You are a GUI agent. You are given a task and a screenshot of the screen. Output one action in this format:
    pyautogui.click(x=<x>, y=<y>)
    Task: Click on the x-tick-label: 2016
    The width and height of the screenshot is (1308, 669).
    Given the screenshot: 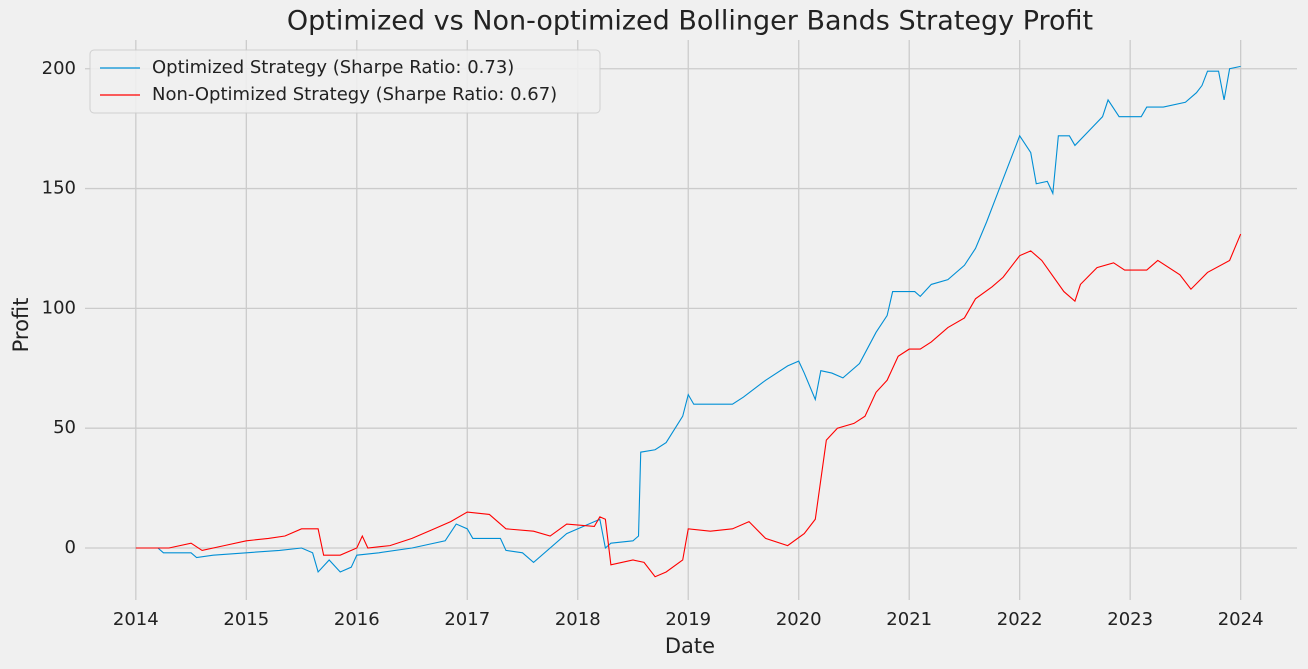 What is the action you would take?
    pyautogui.click(x=357, y=619)
    